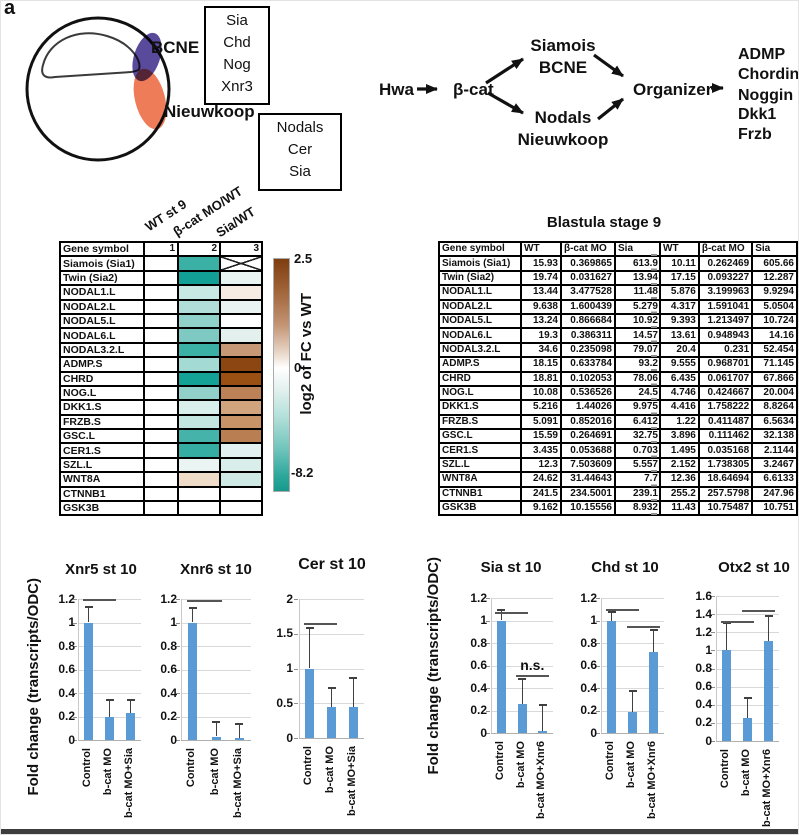  I want to click on expr-value-cell: 1.495, so click(679, 450).